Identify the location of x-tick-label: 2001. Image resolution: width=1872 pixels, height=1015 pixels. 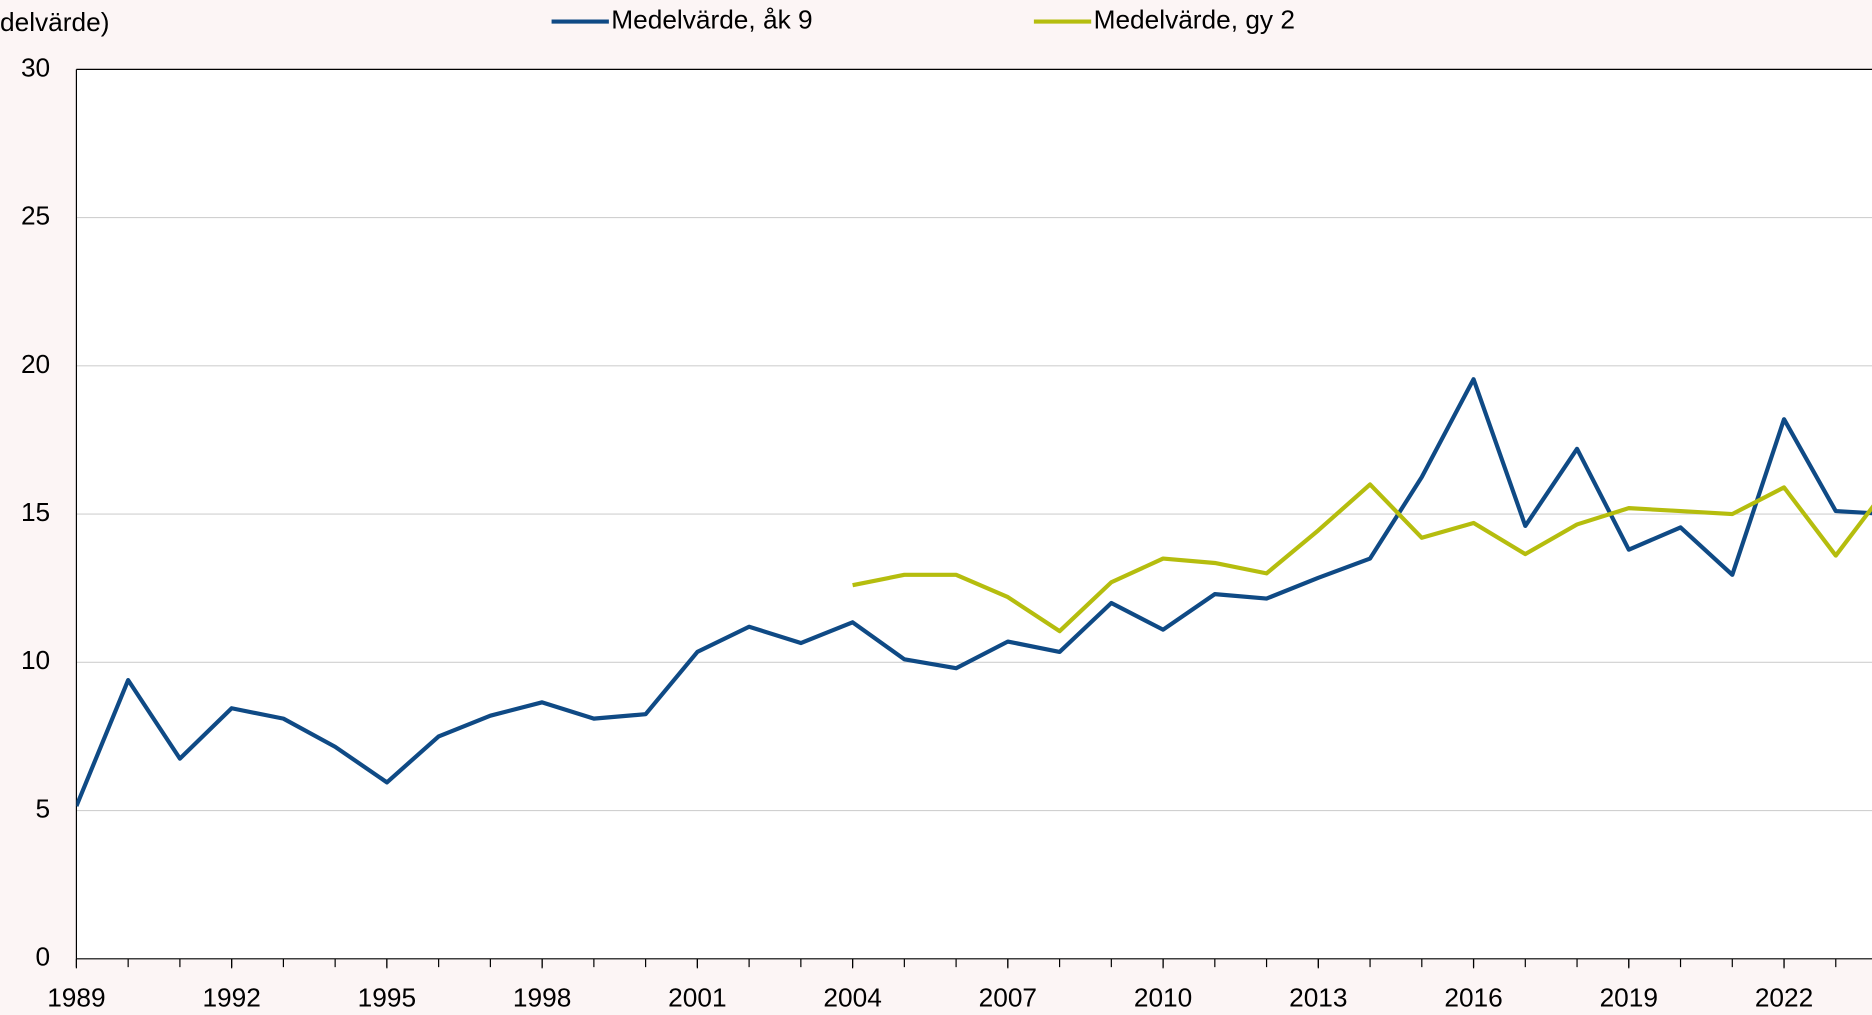
(697, 997).